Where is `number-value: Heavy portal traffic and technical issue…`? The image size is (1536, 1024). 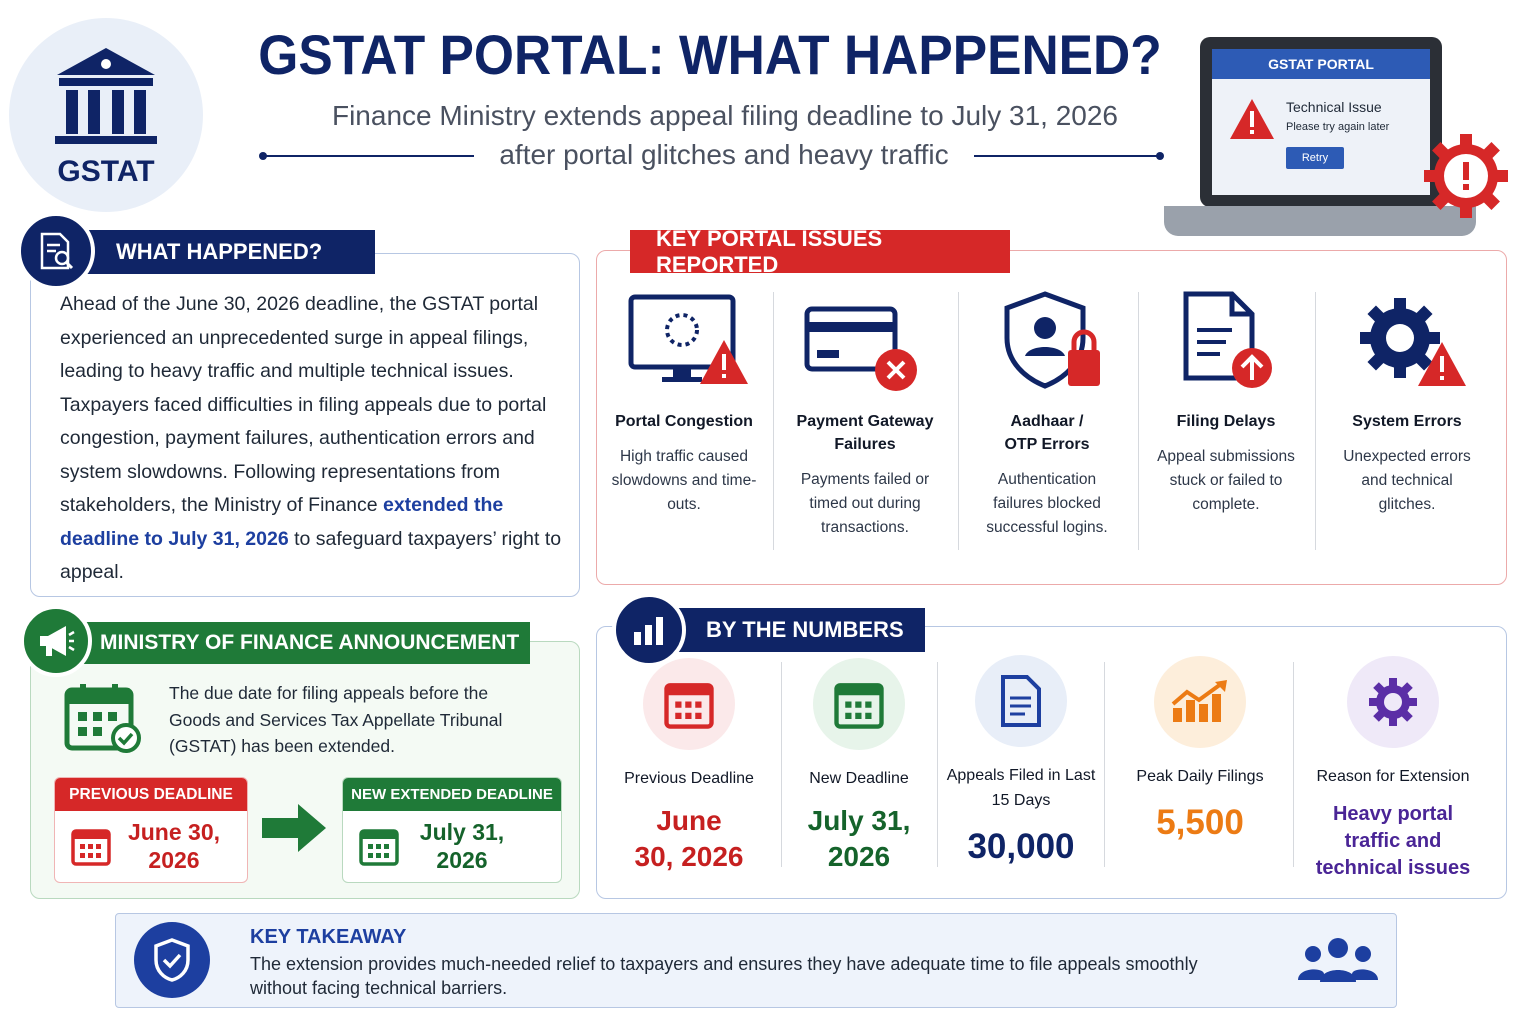 number-value: Heavy portal traffic and technical issue… is located at coordinates (1393, 841).